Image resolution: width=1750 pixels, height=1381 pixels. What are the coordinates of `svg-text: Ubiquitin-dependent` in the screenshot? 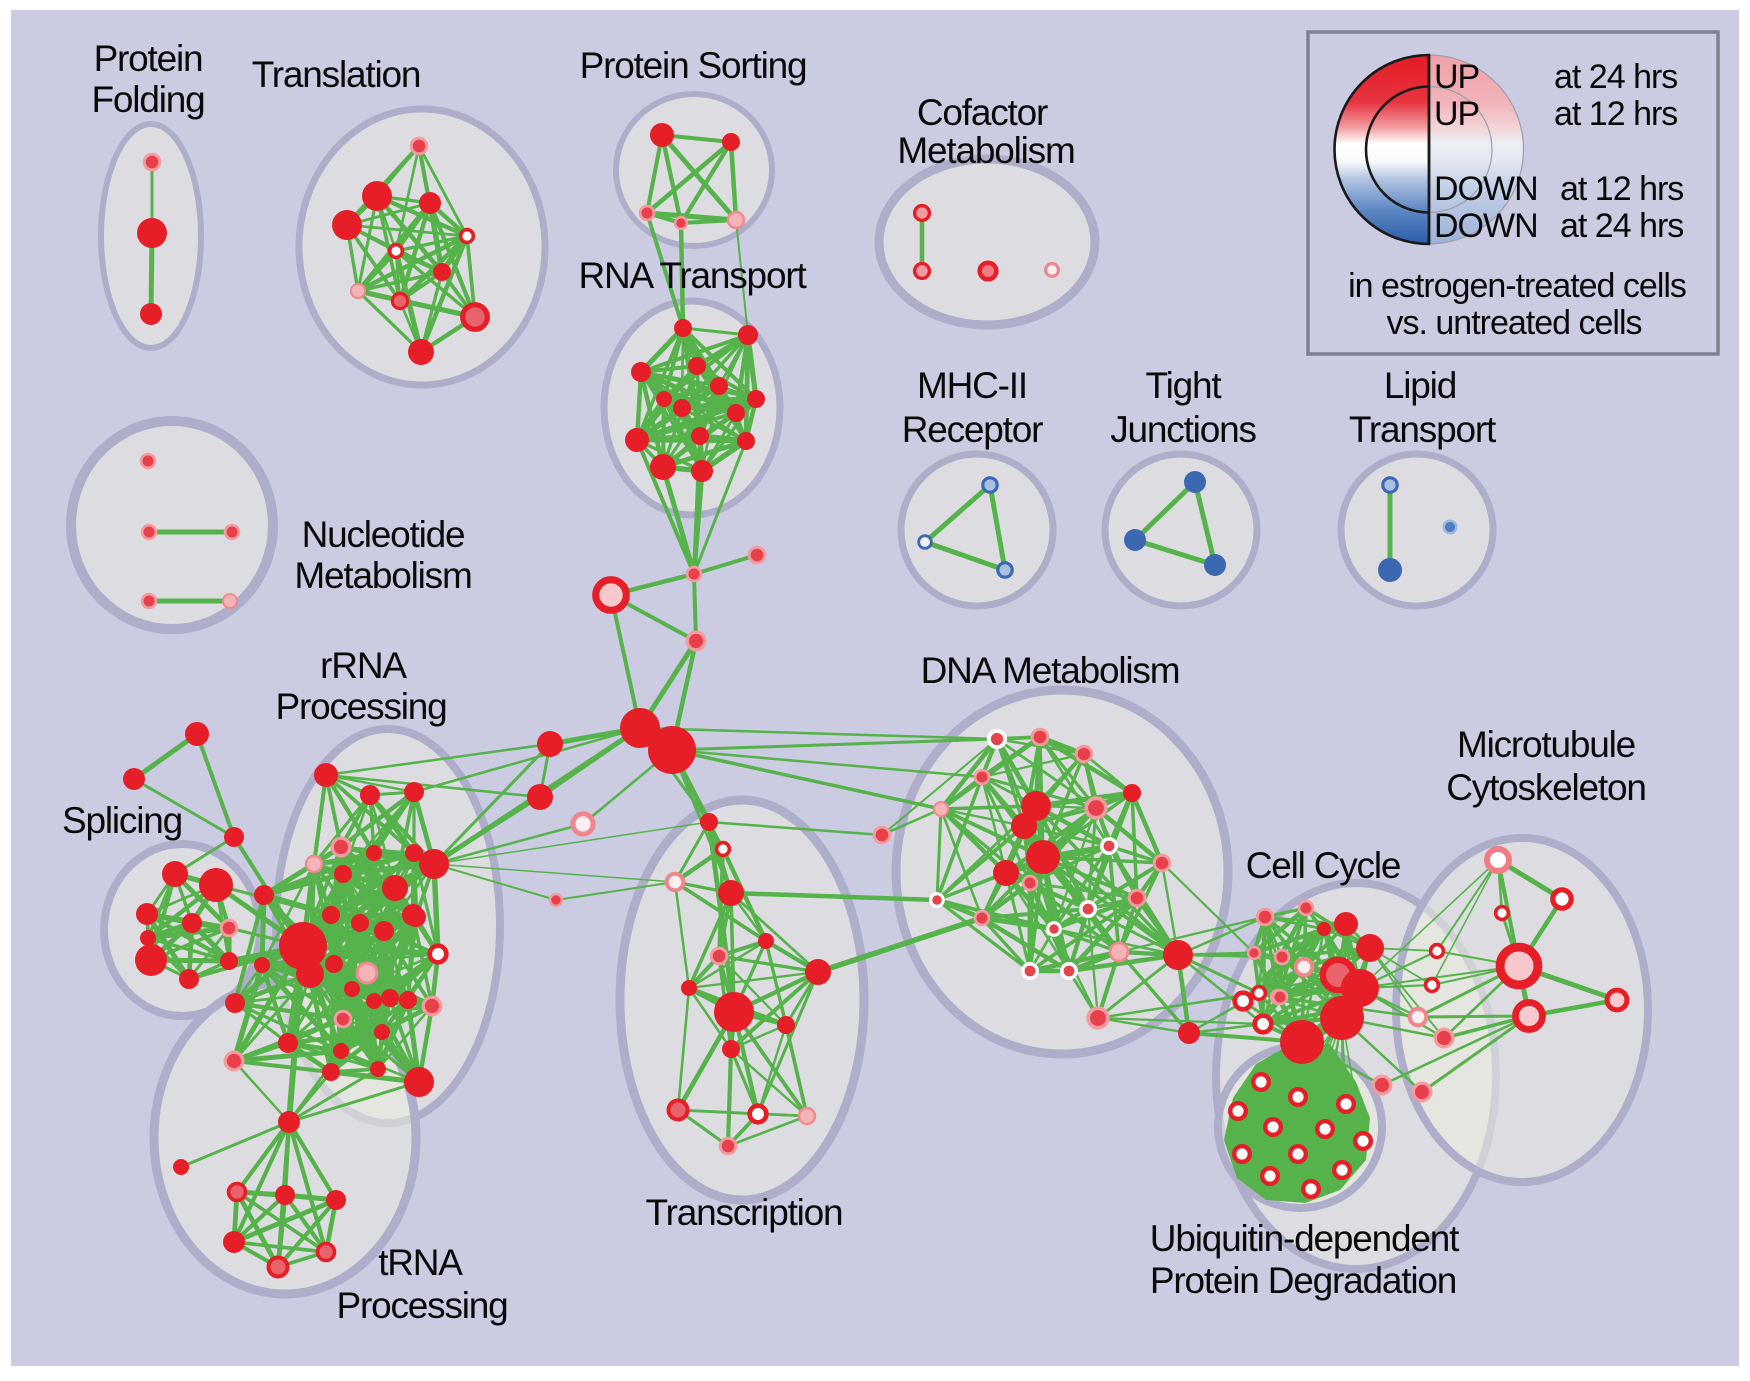 It's located at (1305, 1238).